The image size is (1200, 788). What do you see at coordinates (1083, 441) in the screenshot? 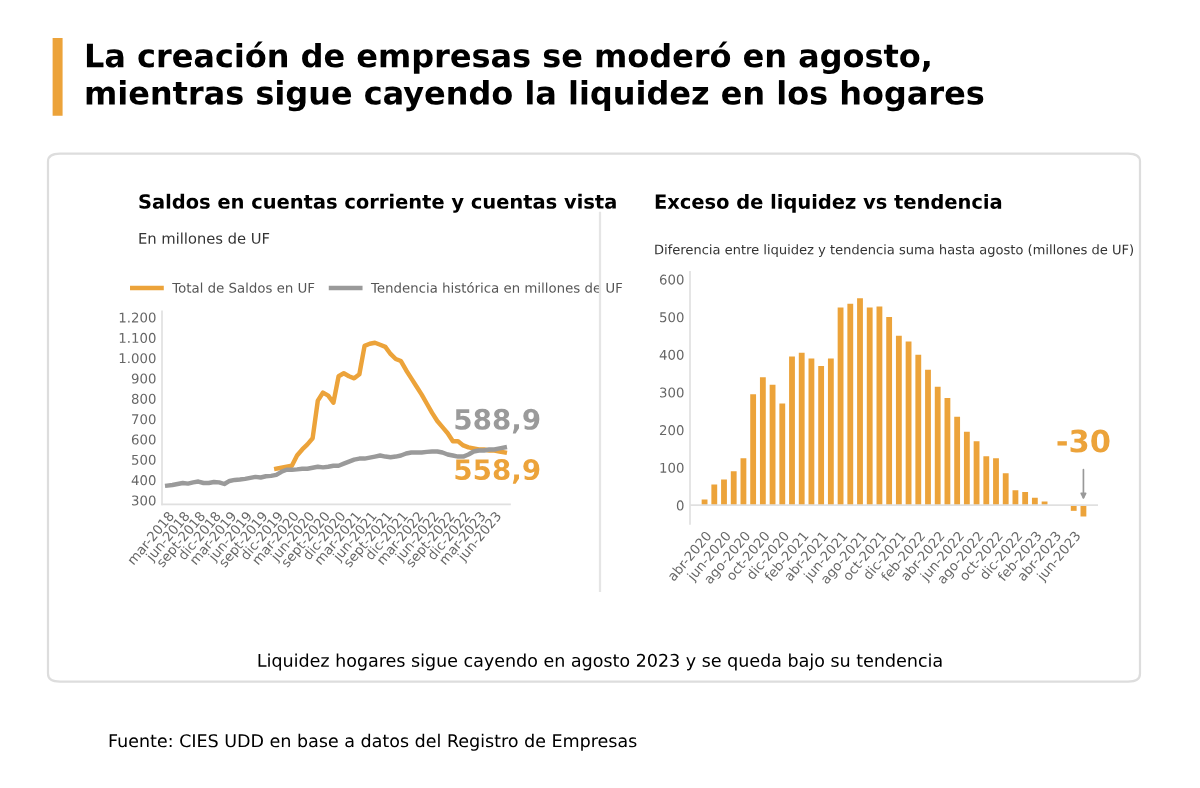
I see `data-label: -30` at bounding box center [1083, 441].